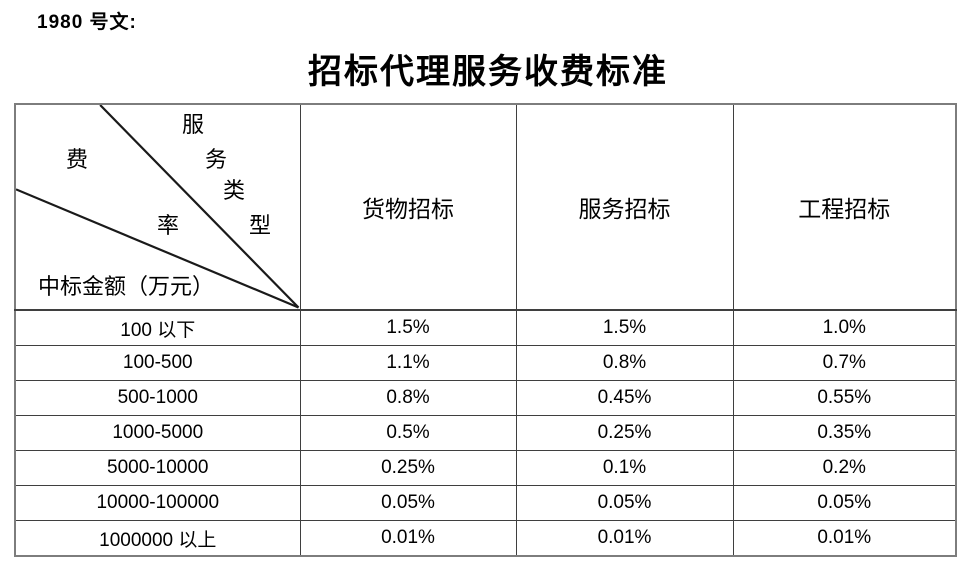 This screenshot has width=976, height=581. I want to click on table-row: 10000-100000 0.05% 0.05% 0.05%, so click(485, 503).